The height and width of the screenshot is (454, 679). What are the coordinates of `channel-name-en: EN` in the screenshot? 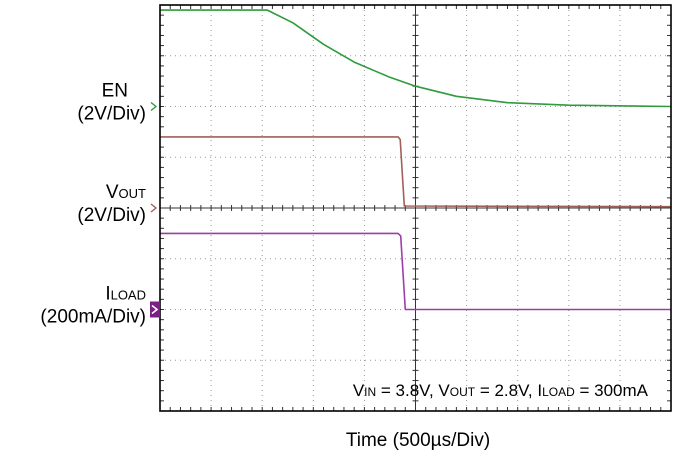 It's located at (115, 91).